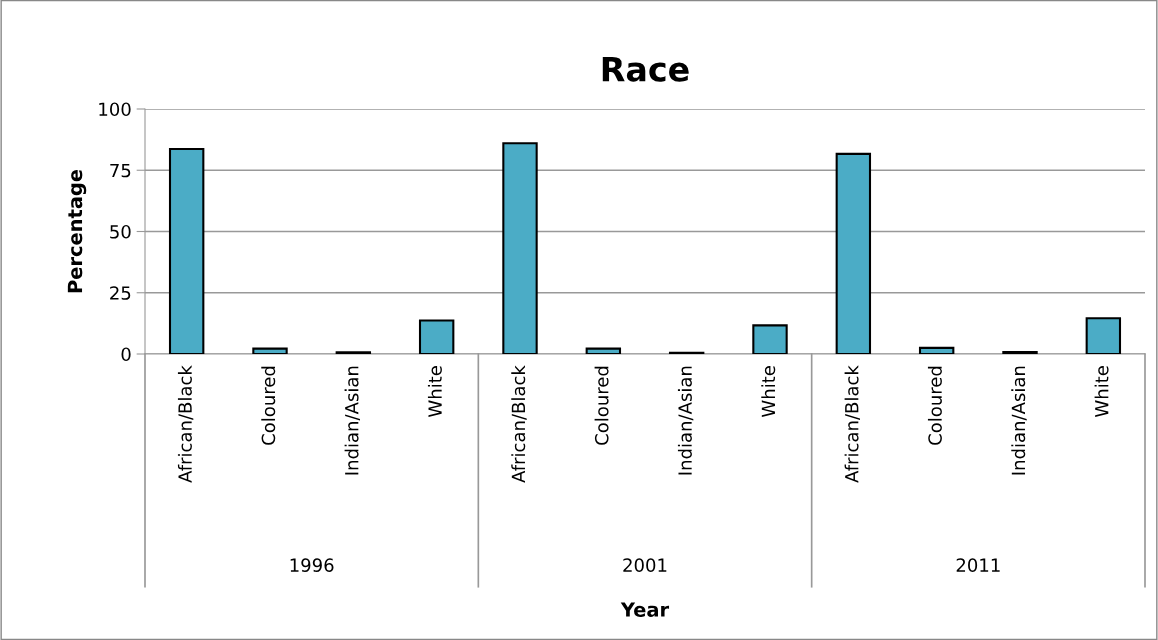 Image resolution: width=1158 pixels, height=640 pixels. Describe the element at coordinates (645, 565) in the screenshot. I see `text: 2001` at that location.